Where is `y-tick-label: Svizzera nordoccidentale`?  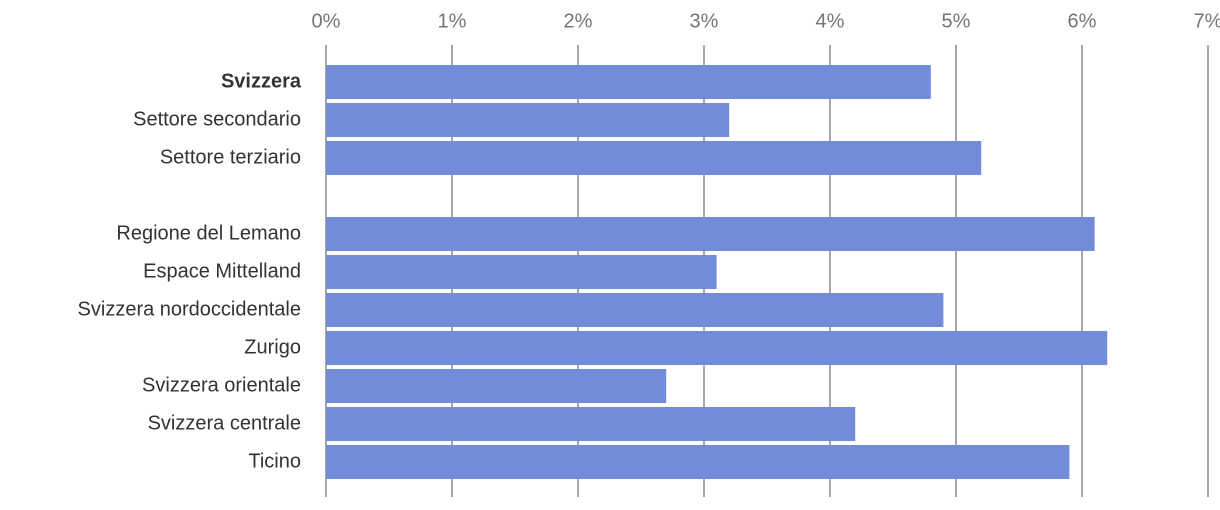
y-tick-label: Svizzera nordoccidentale is located at coordinates (189, 309).